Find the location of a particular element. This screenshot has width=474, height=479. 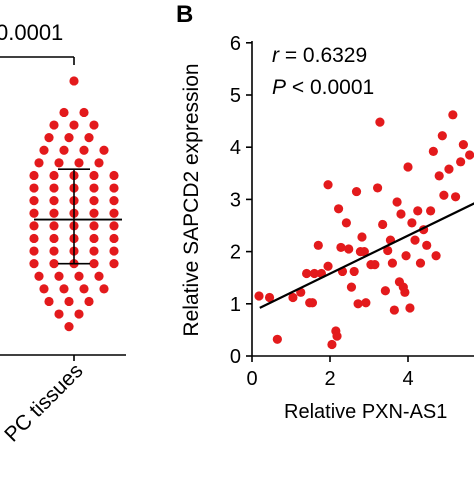

panel-b-y-axis-label: Relative SAPCD2 expression is located at coordinates (191, 199).